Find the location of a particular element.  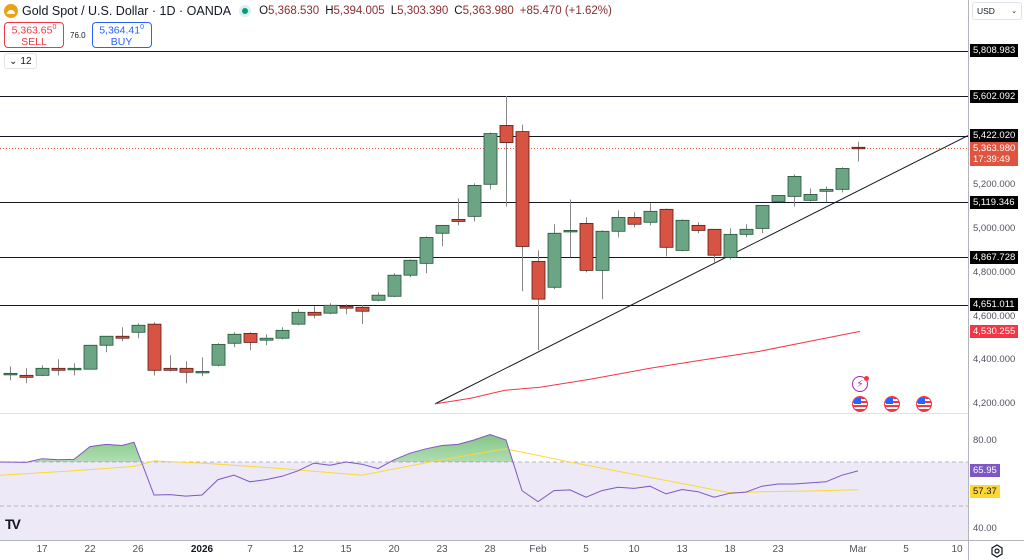

open-label: O is located at coordinates (264, 11).